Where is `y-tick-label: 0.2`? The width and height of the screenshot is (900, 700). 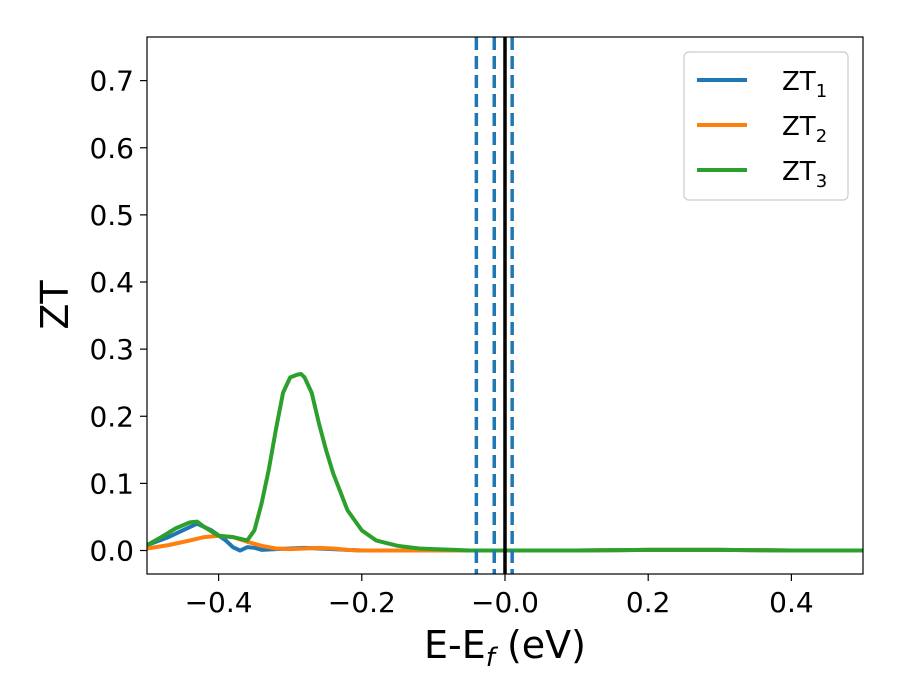 y-tick-label: 0.2 is located at coordinates (111, 416).